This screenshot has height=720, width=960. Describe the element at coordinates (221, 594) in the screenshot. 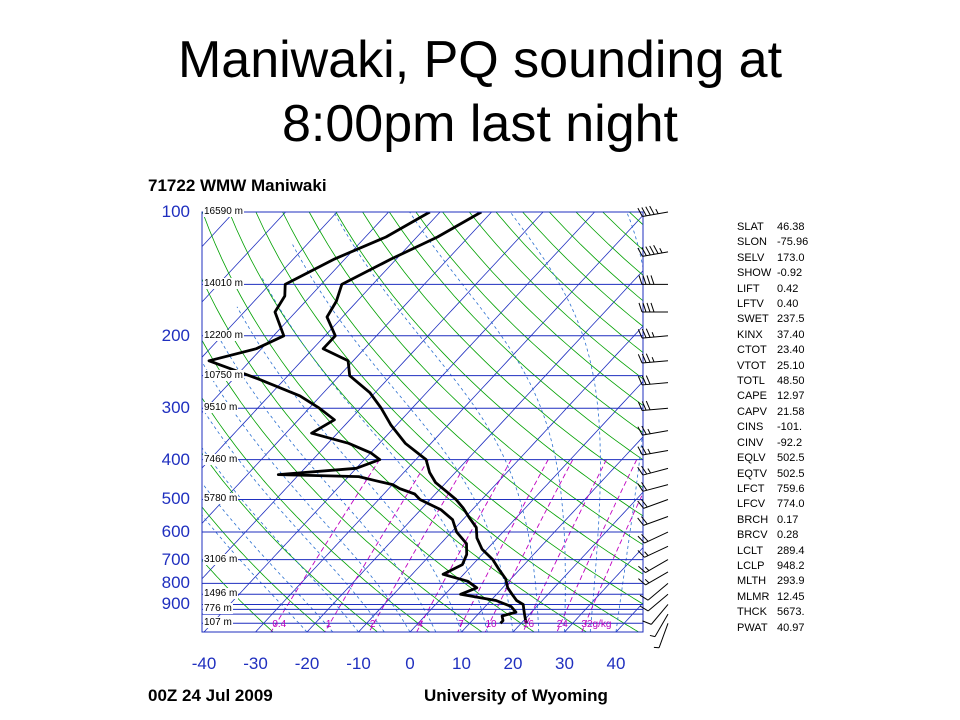

I see `height-label: 1496 m` at that location.